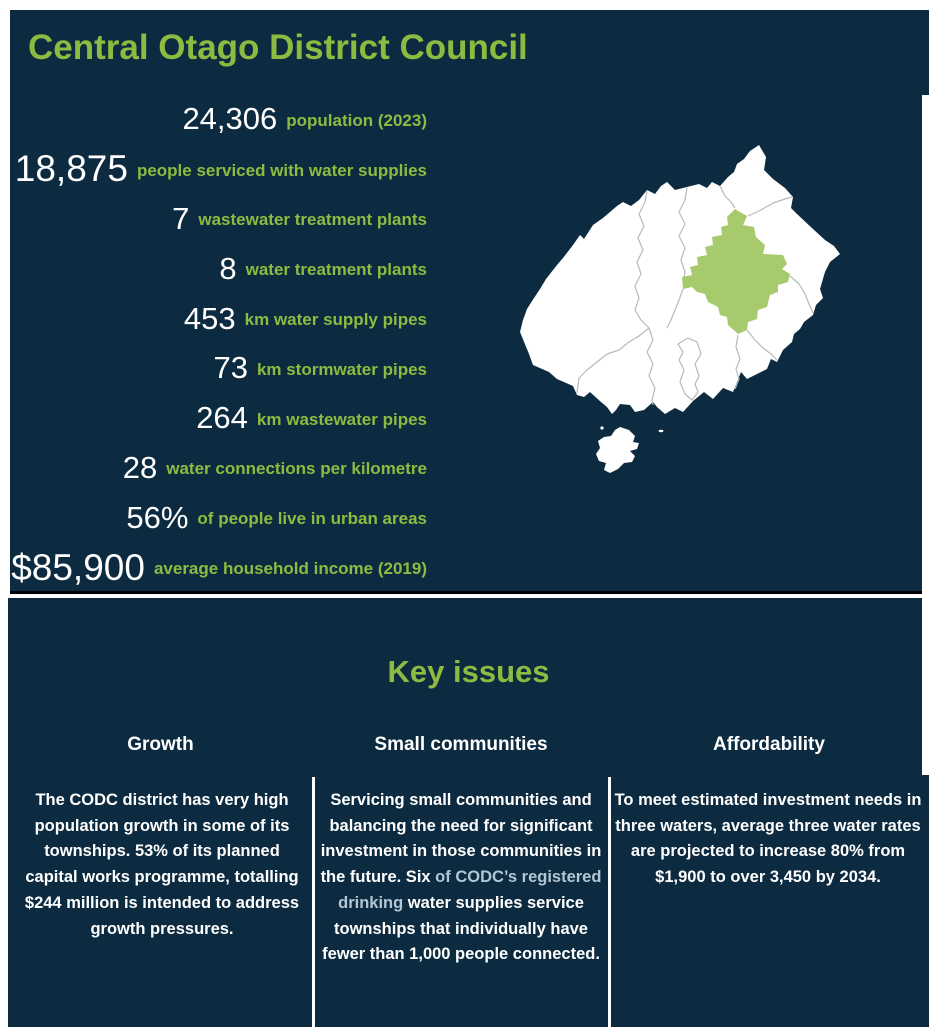 The width and height of the screenshot is (929, 1035). What do you see at coordinates (617, 450) in the screenshot?
I see `map-stewart-island` at bounding box center [617, 450].